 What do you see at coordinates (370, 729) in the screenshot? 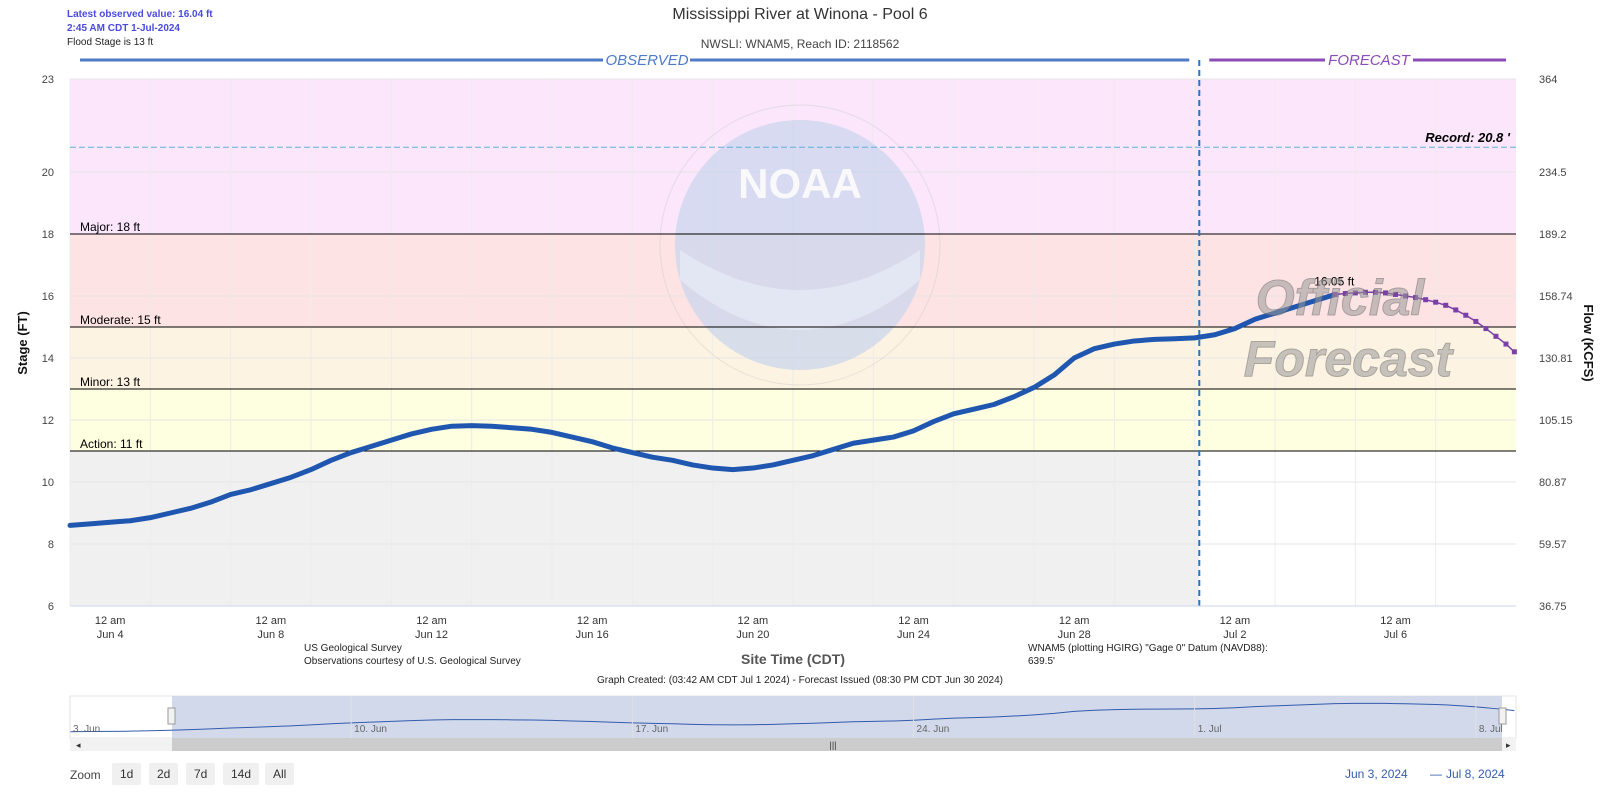
I see `navigator-label-1: 10. Jun` at bounding box center [370, 729].